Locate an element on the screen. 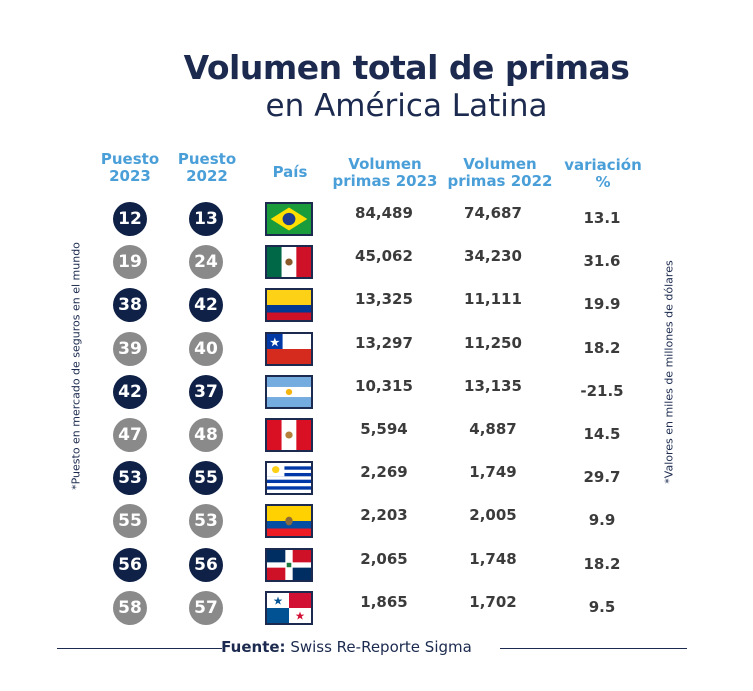  rank-2023-badge: 38 is located at coordinates (130, 305).